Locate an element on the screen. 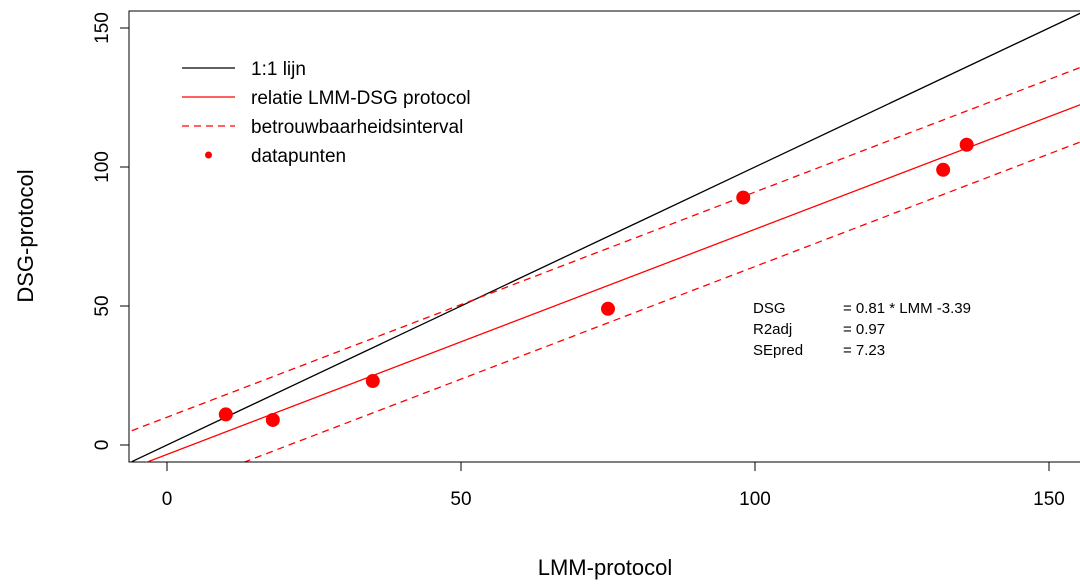  x-tick-label: 100 is located at coordinates (755, 499).